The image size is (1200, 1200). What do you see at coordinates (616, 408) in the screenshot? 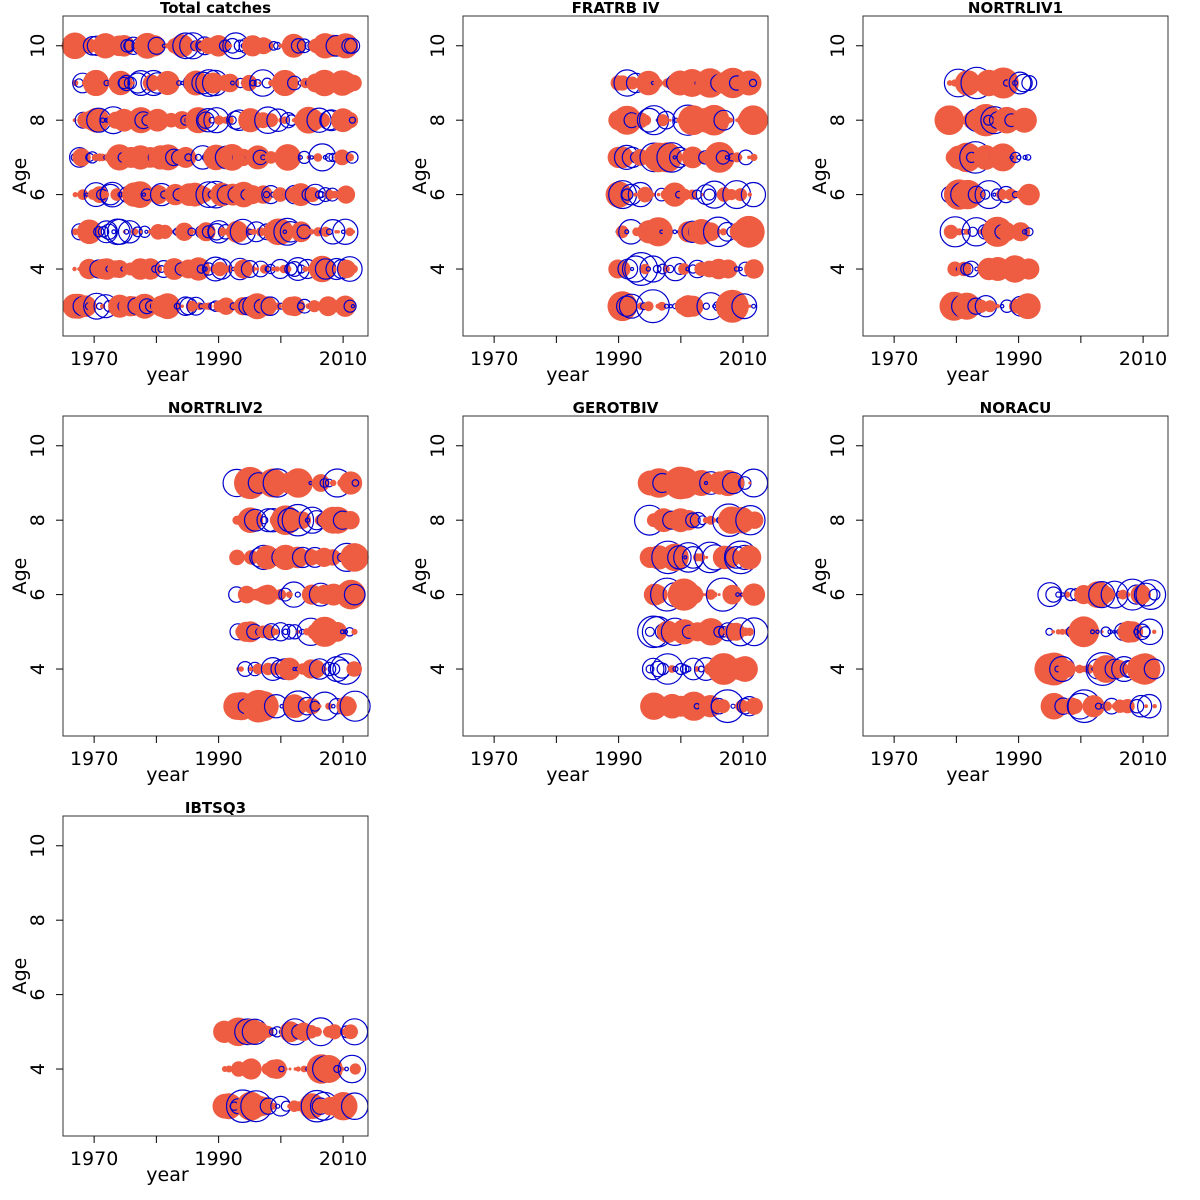
I see `panel-title: GEROTBIV` at bounding box center [616, 408].